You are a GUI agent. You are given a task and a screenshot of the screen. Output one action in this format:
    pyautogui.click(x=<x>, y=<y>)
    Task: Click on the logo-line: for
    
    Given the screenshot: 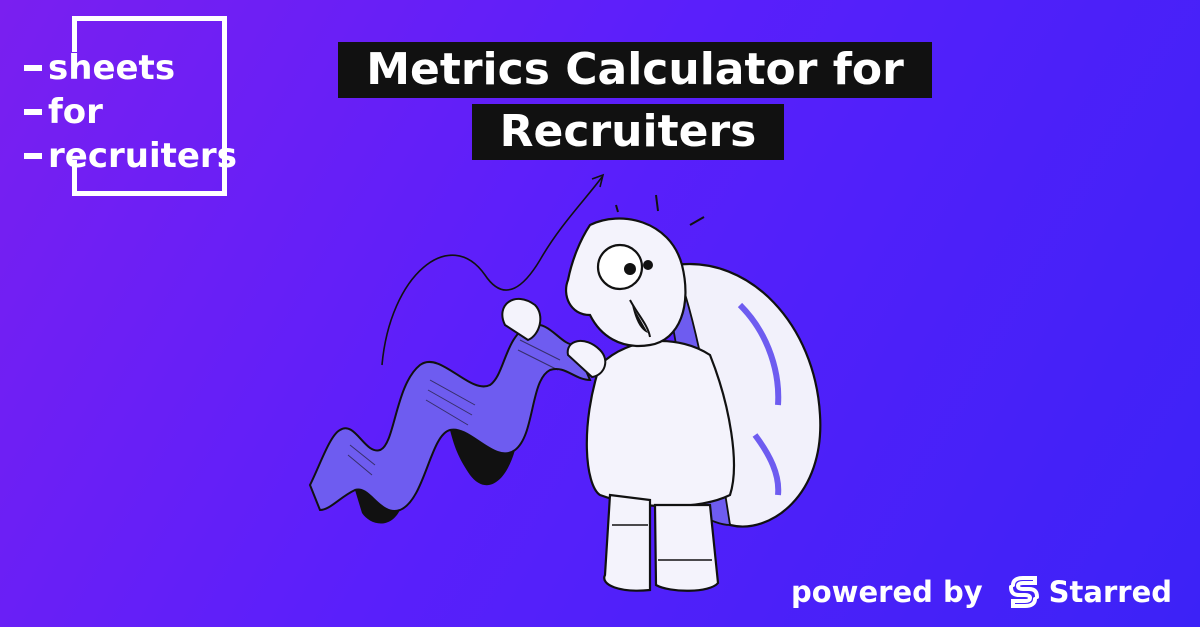 What is the action you would take?
    pyautogui.click(x=144, y=112)
    